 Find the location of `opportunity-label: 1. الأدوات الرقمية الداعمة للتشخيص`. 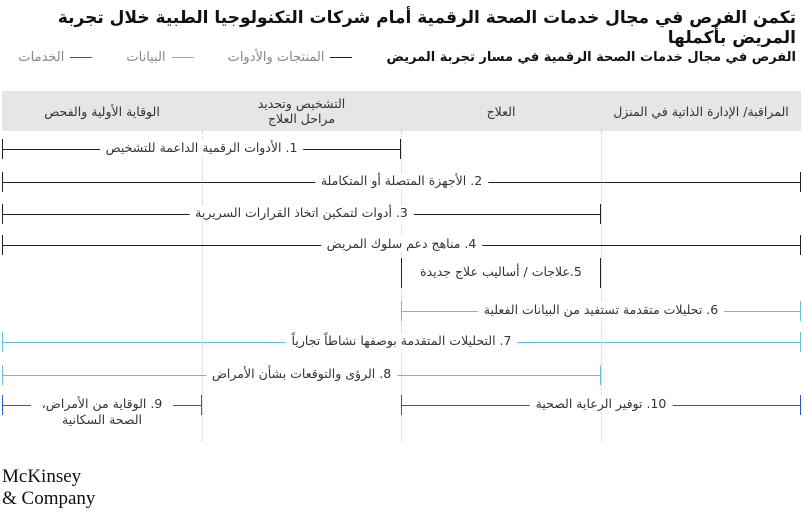

opportunity-label: 1. الأدوات الرقمية الداعمة للتشخيص is located at coordinates (201, 148).